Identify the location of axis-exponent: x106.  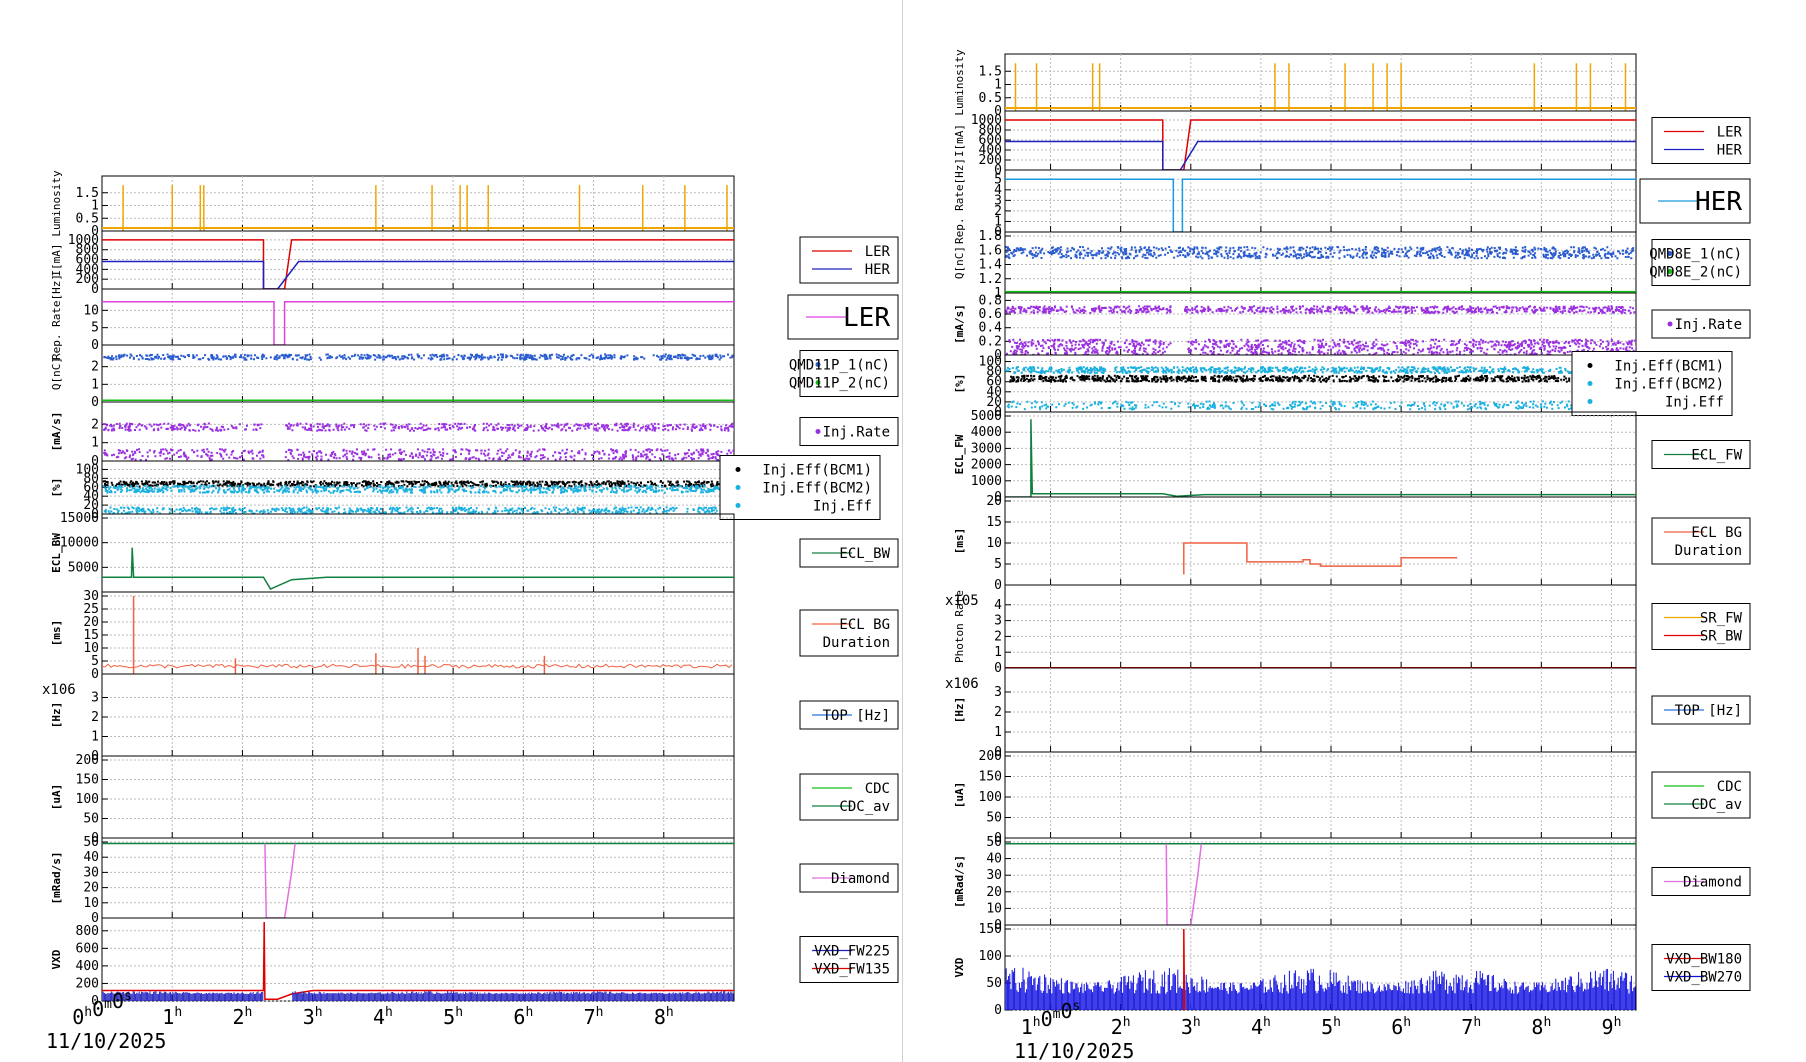
(59, 690).